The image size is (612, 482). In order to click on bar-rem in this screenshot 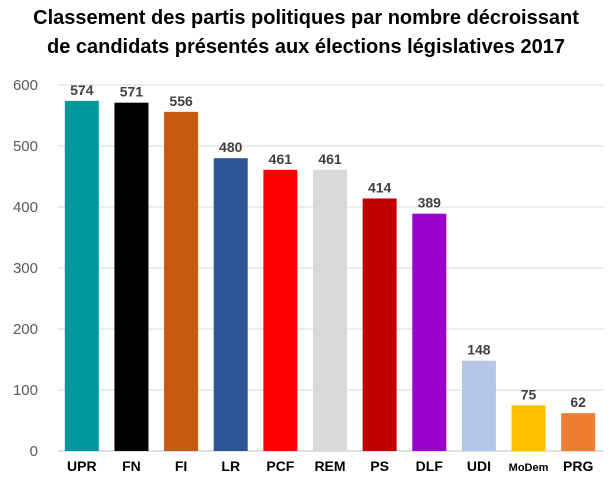, I will do `click(330, 310)`.